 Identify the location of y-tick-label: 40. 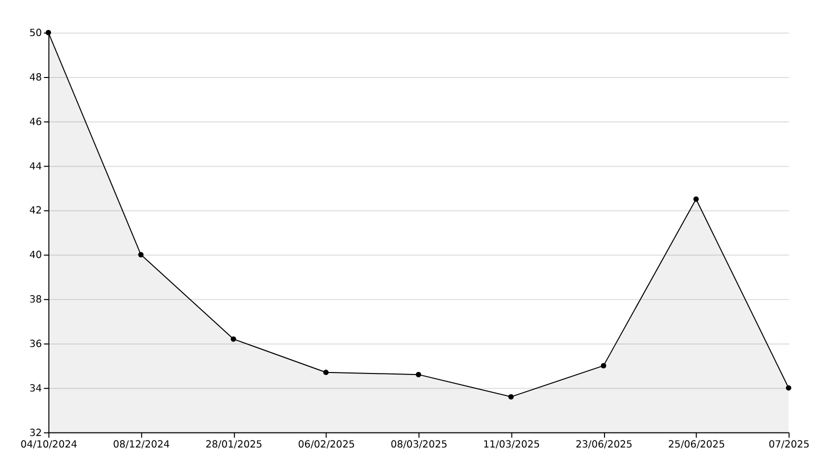
(35, 256).